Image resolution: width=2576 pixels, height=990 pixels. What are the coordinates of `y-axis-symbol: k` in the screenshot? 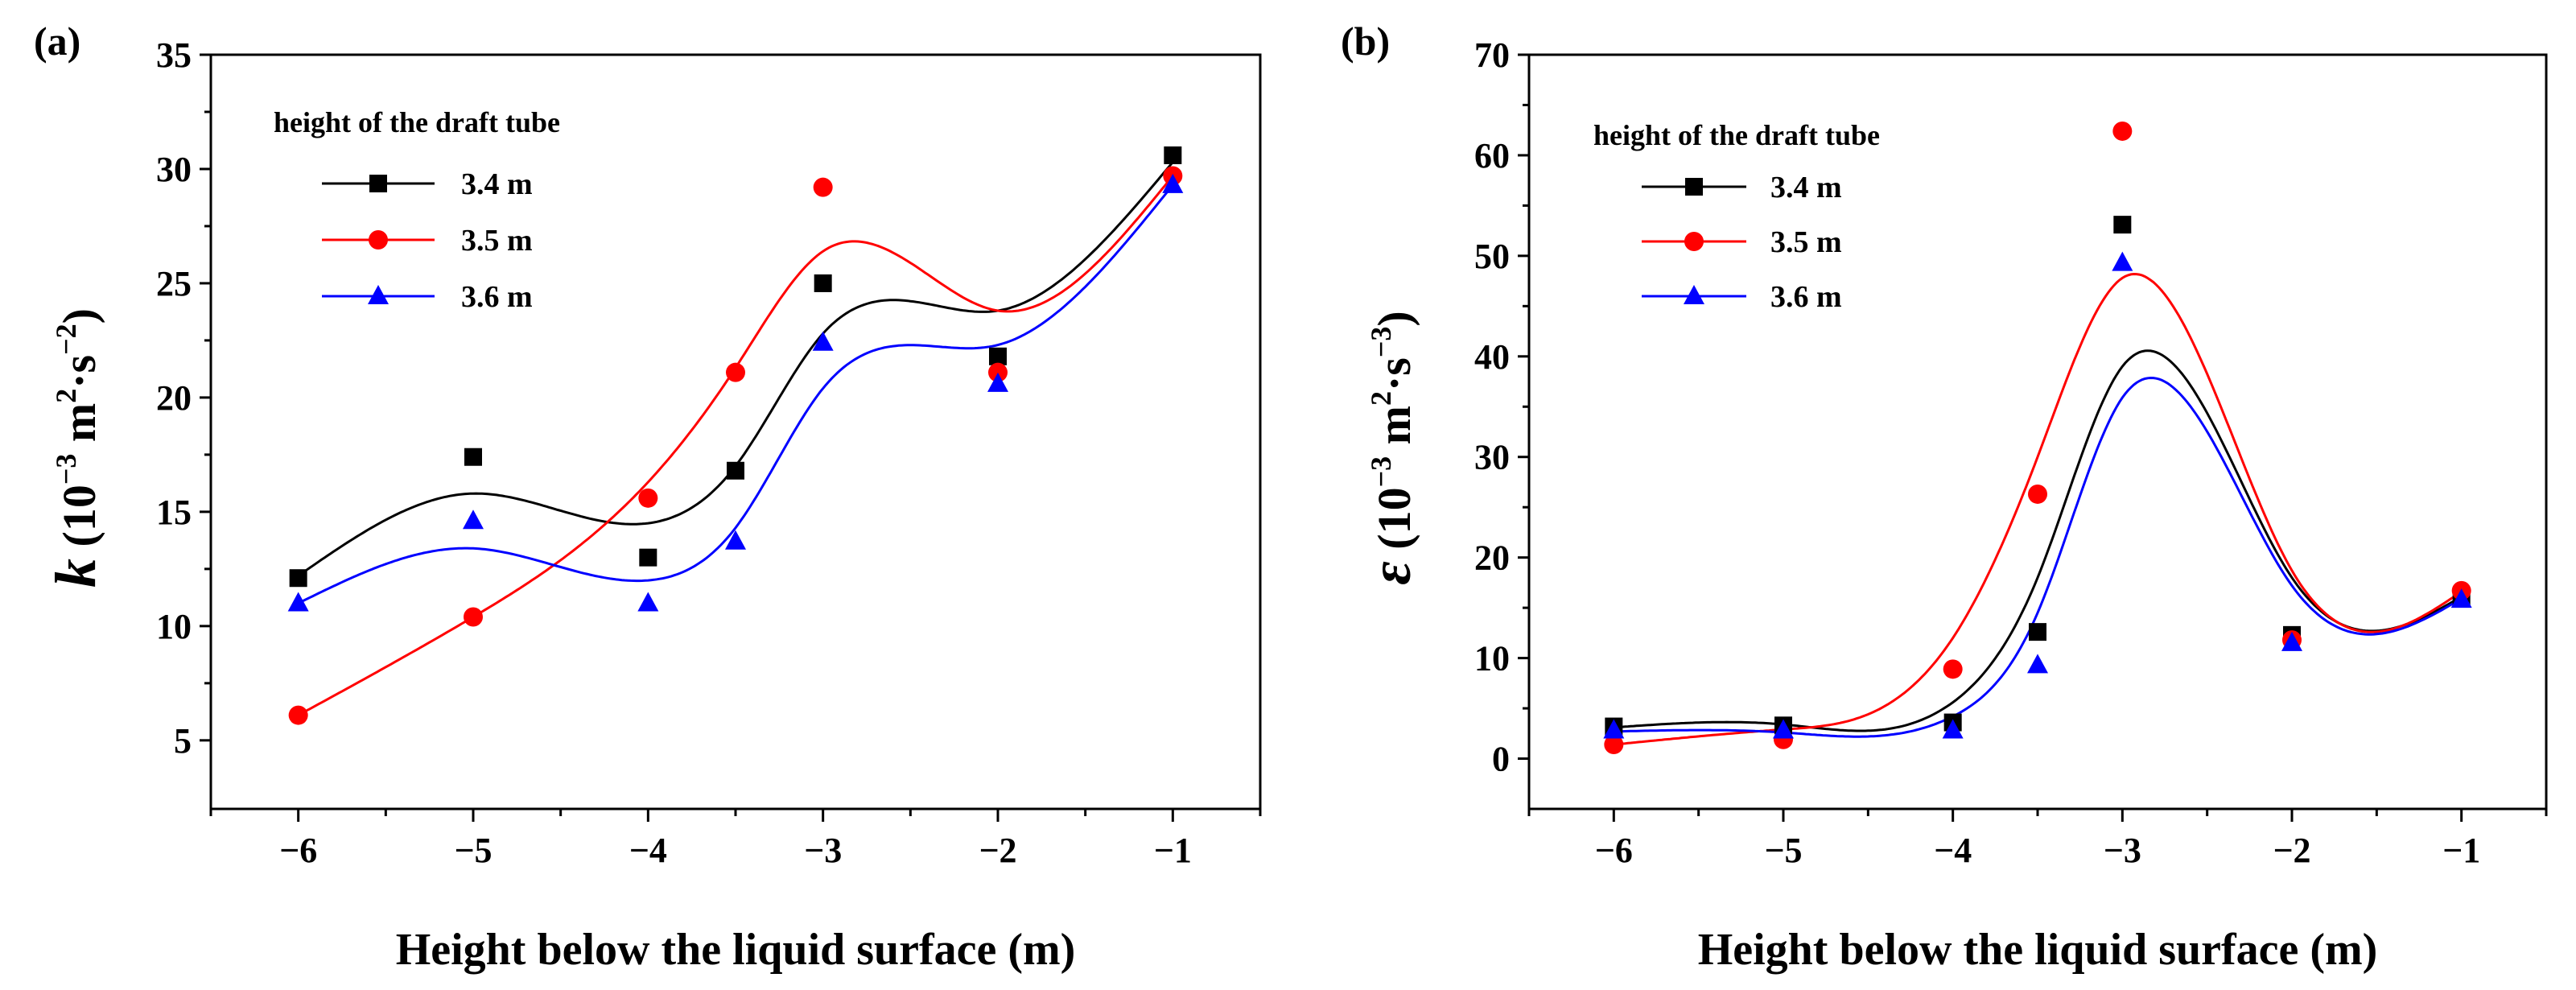 It's located at (75, 573).